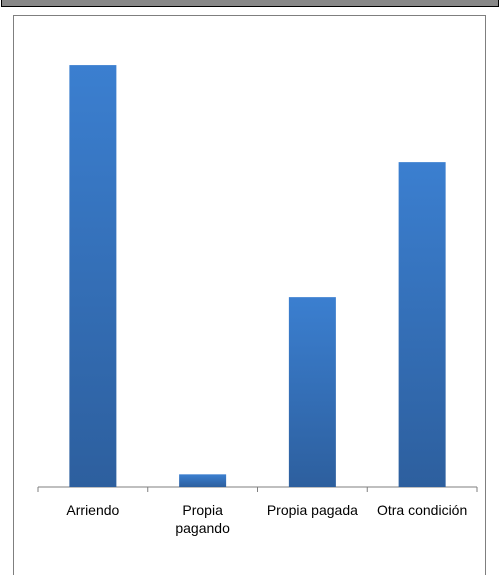  What do you see at coordinates (312, 510) in the screenshot?
I see `category-label: Propia pagada` at bounding box center [312, 510].